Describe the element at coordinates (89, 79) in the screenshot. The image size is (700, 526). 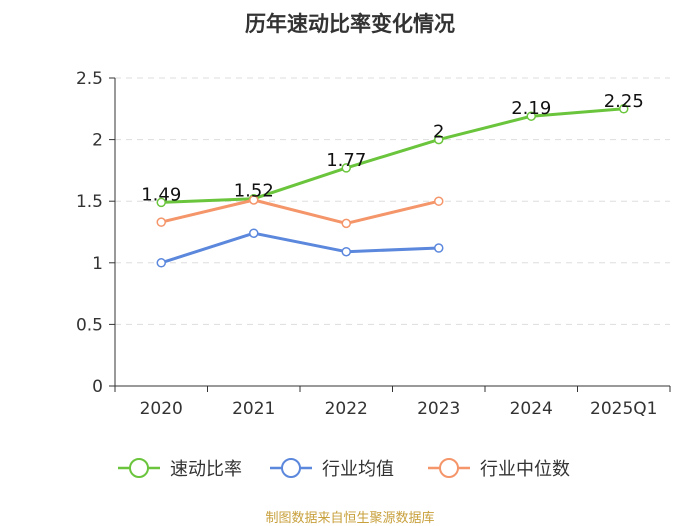
I see `y-tick-label: 2.5` at that location.